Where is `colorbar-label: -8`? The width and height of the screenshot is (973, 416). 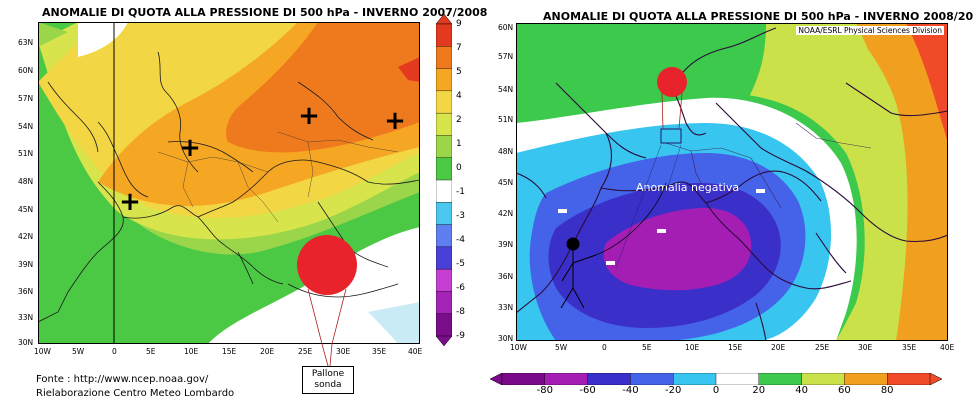 colorbar-label: -8 is located at coordinates (460, 312).